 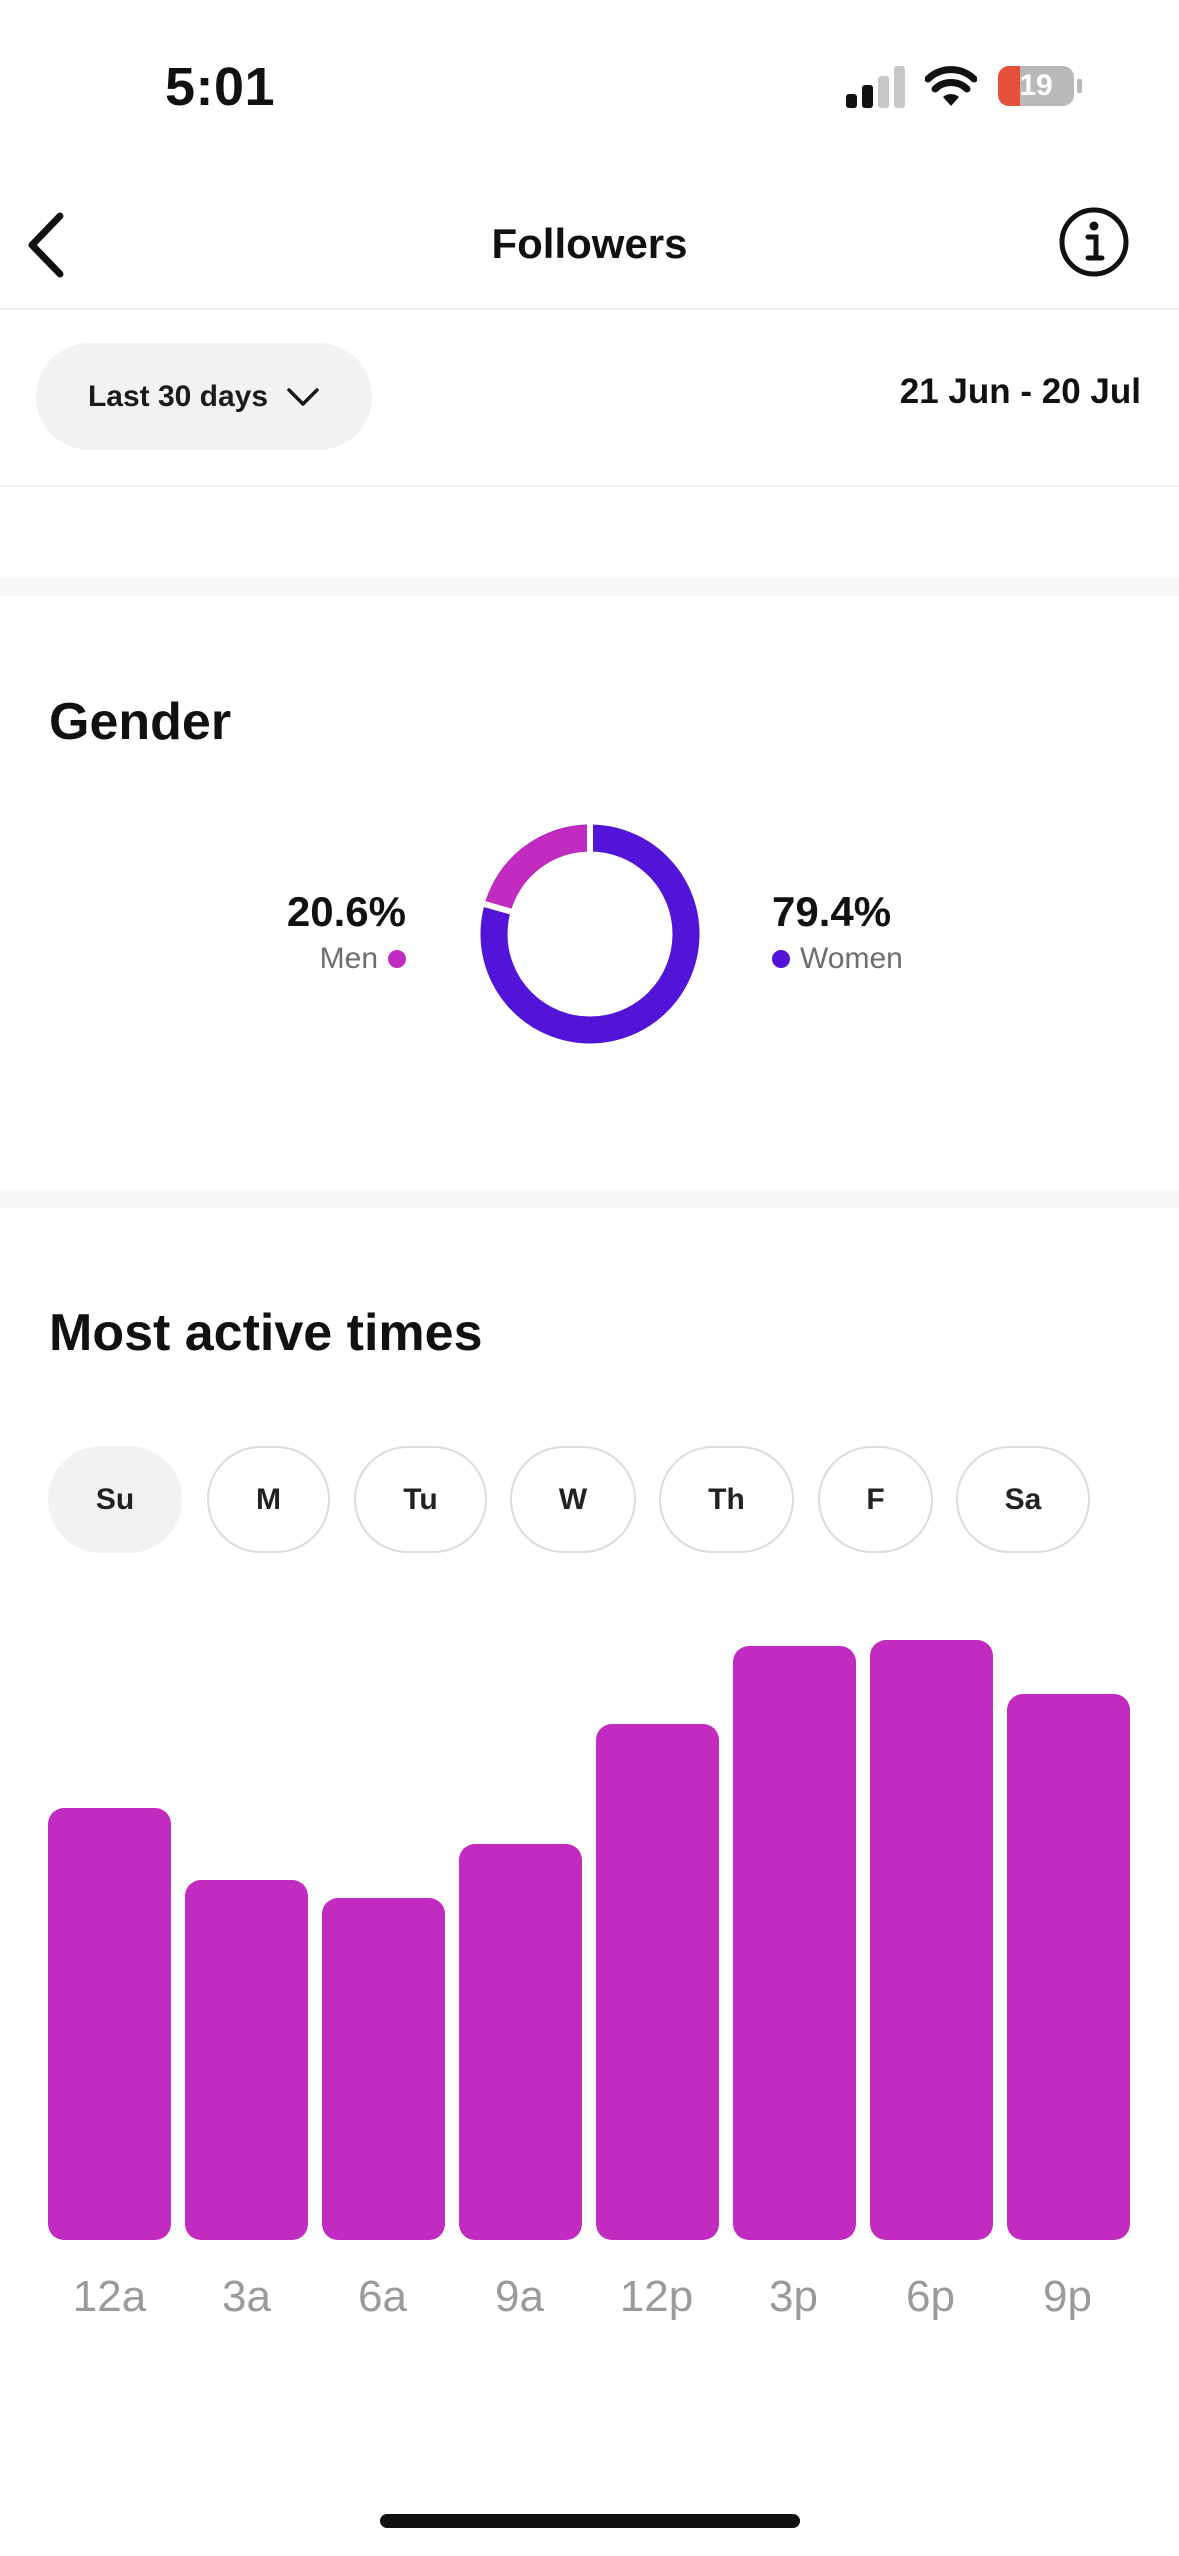 I want to click on time-label: 6p, so click(x=930, y=2296).